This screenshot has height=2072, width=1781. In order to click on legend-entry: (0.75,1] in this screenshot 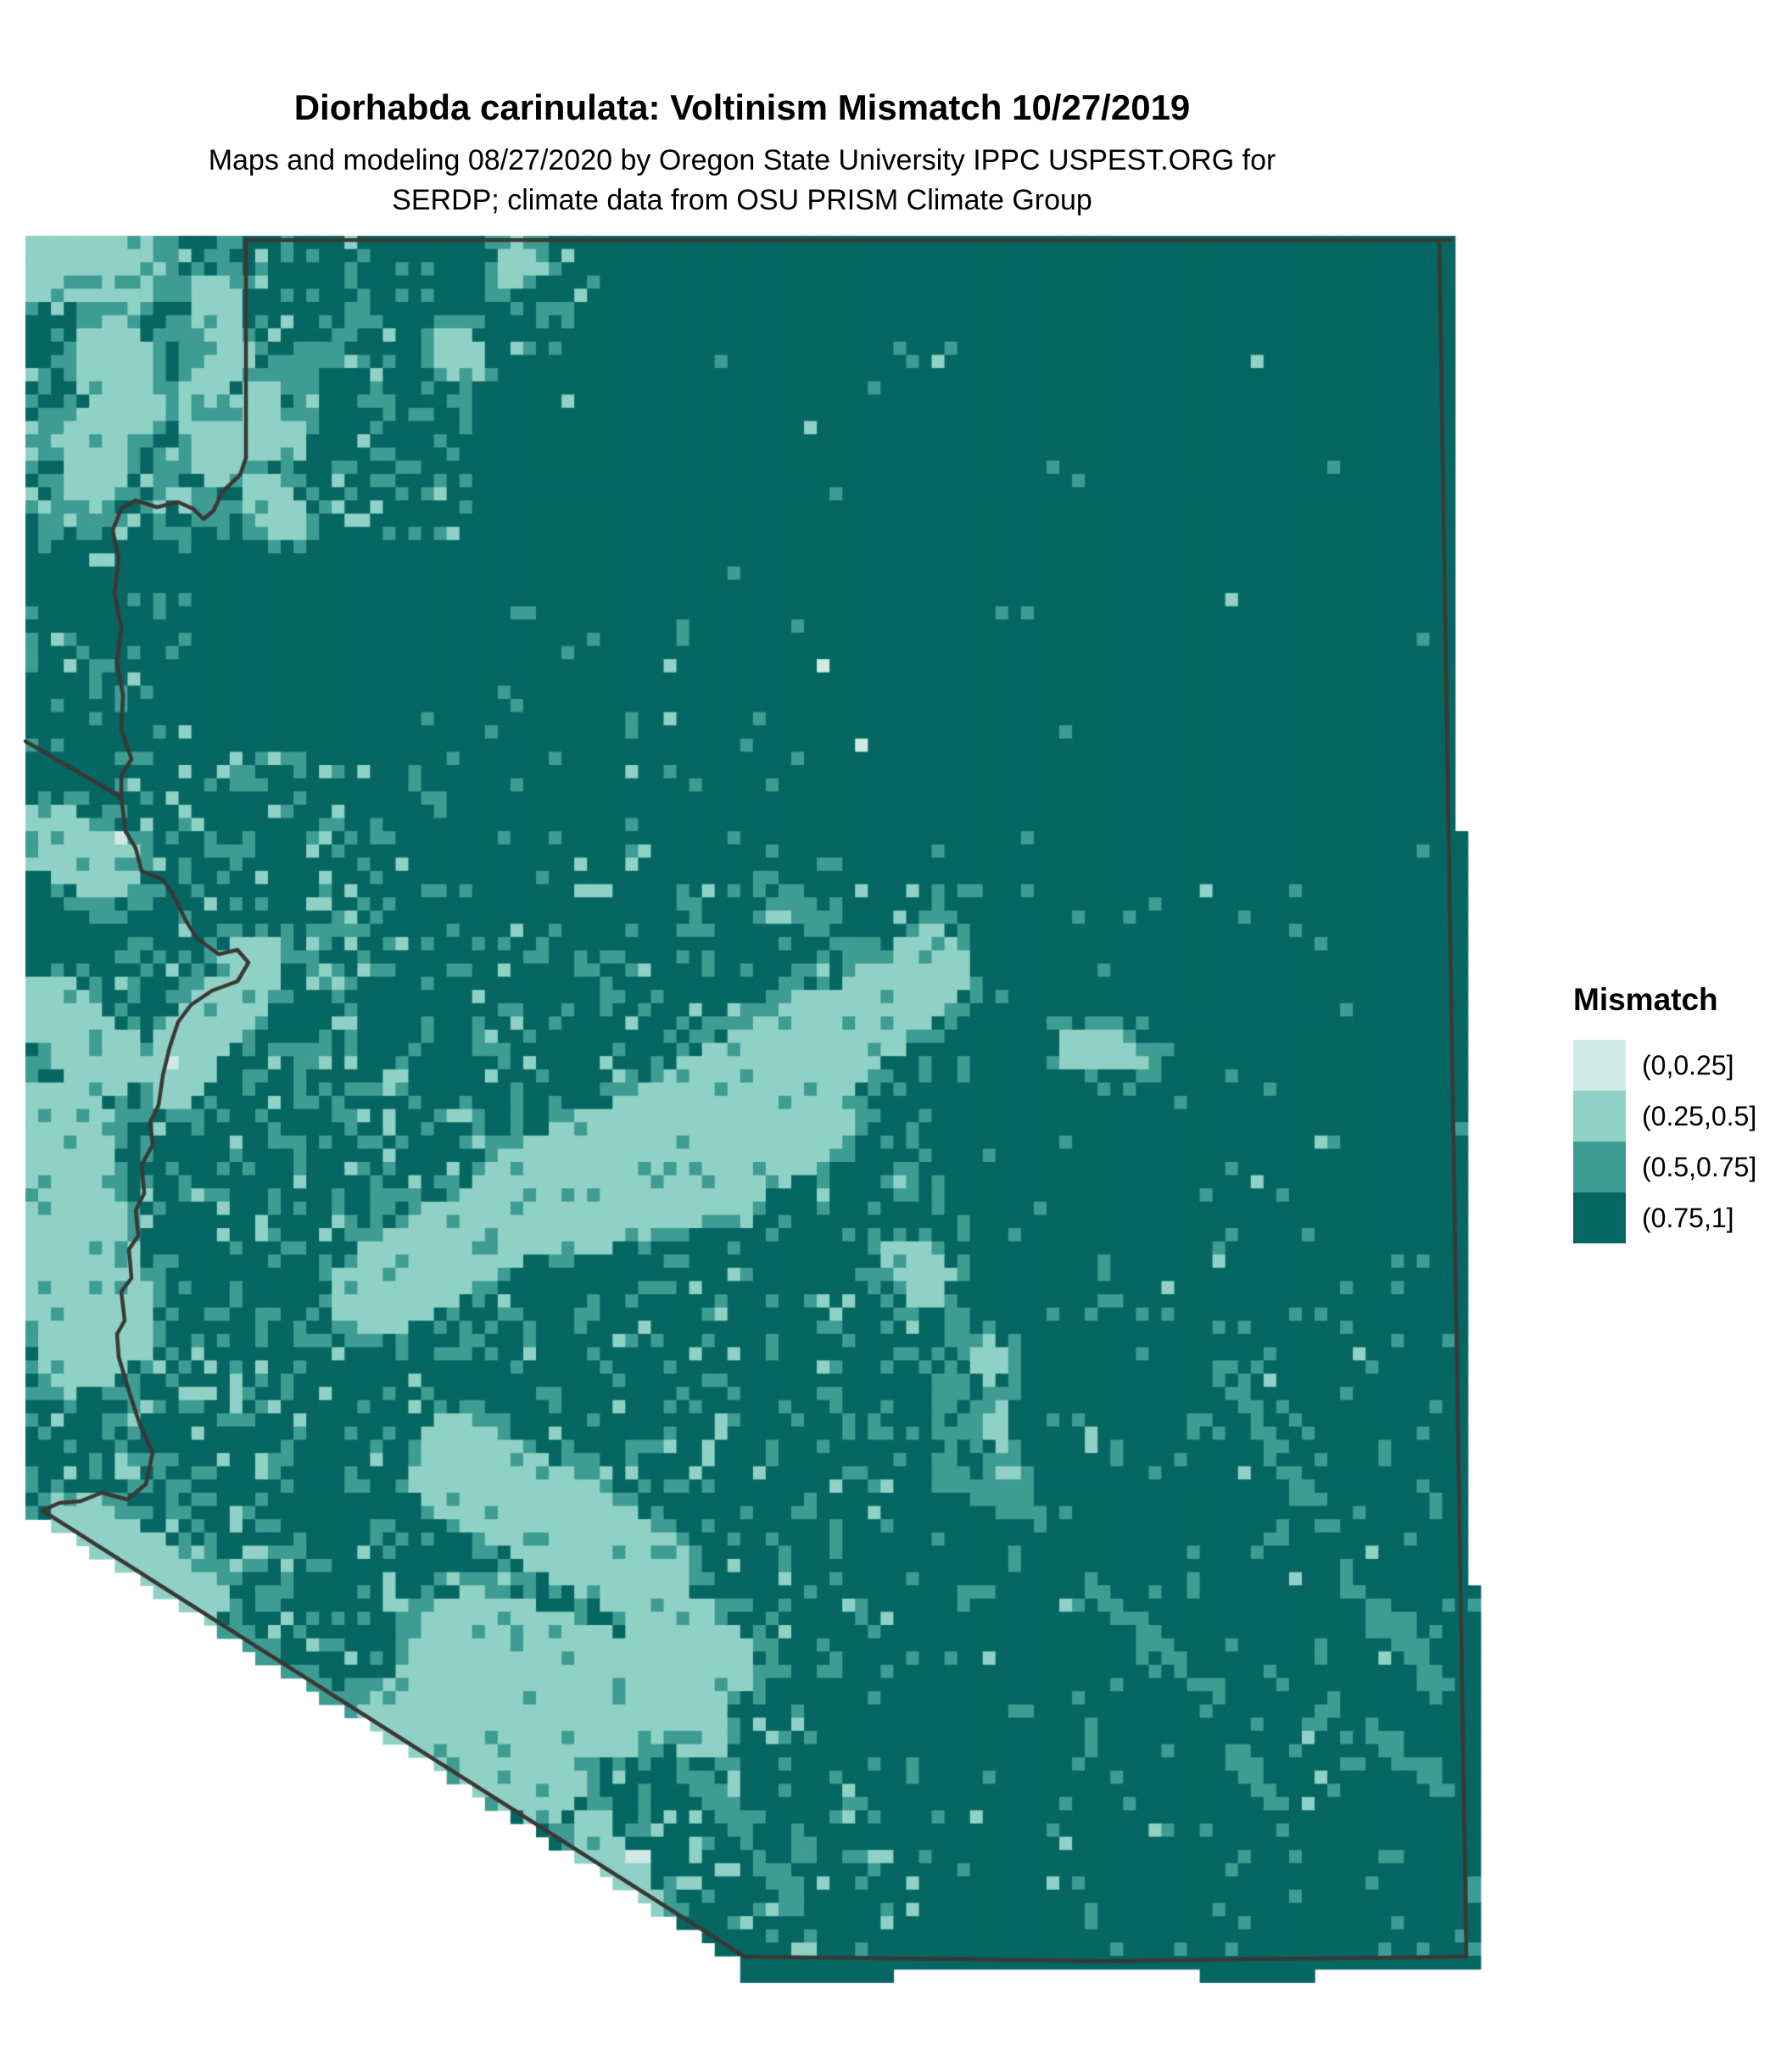, I will do `click(1665, 1217)`.